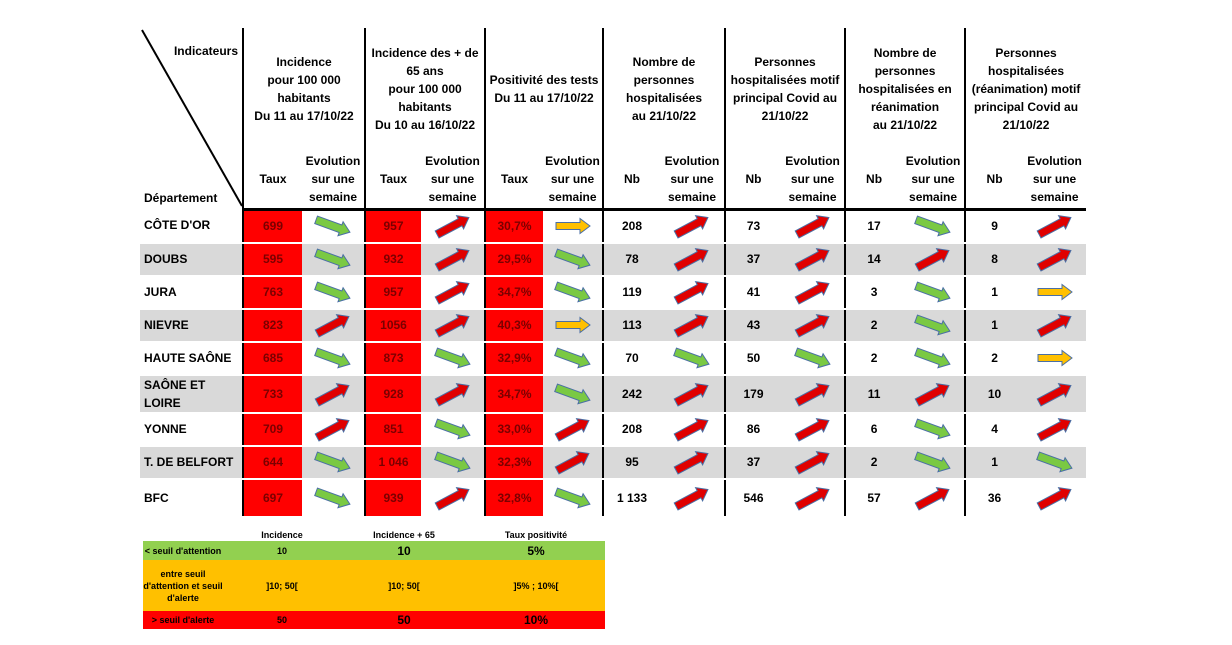 The height and width of the screenshot is (645, 1232). I want to click on value-cell: 4, so click(994, 429).